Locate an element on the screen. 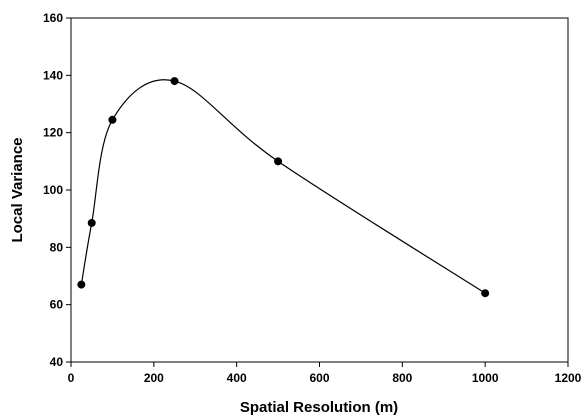 The width and height of the screenshot is (585, 418). x-tick-label: 600 is located at coordinates (319, 378).